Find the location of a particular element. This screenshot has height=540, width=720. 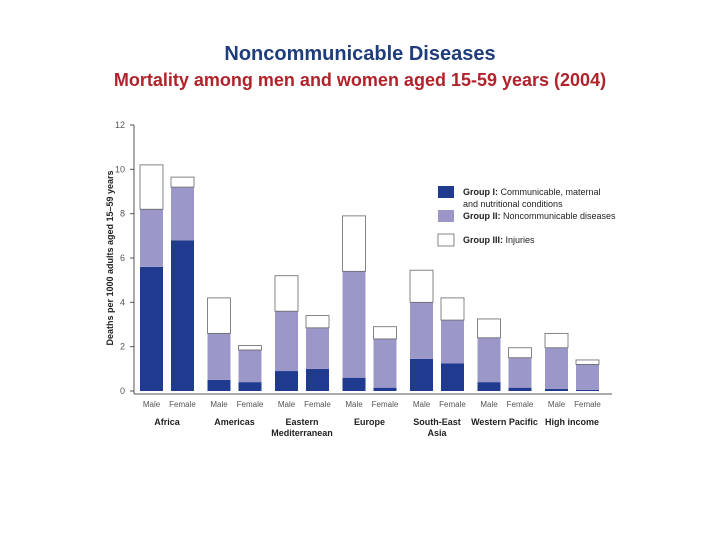

group-label: High income is located at coordinates (572, 422).